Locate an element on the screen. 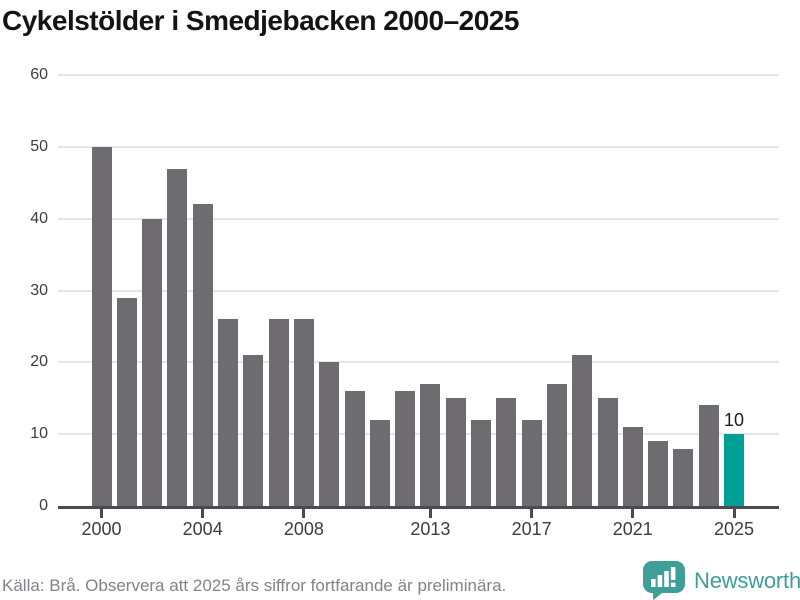 This screenshot has width=800, height=600. newsworthy-logo: Newsworthy is located at coordinates (721, 580).